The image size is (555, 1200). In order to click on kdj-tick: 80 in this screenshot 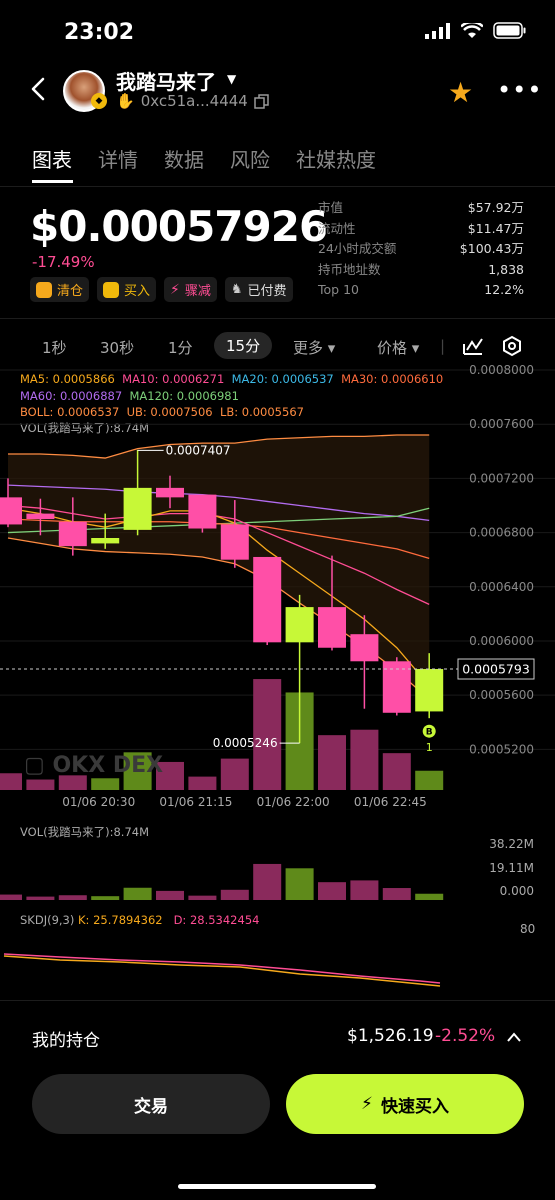, I will do `click(528, 929)`.